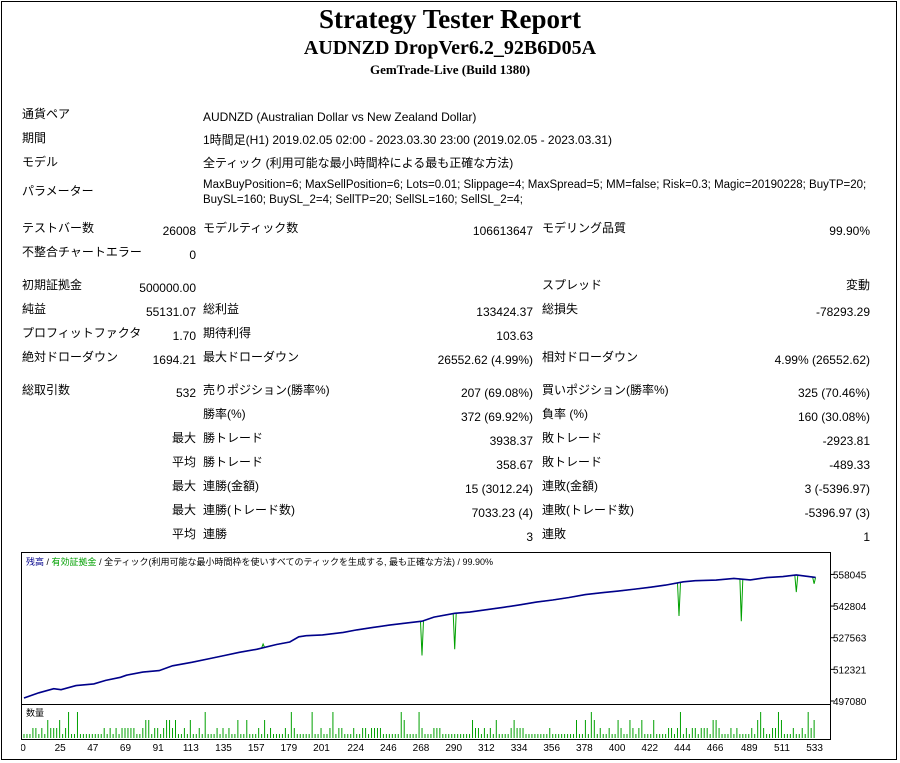 The image size is (900, 763). I want to click on x-tick-label: 312, so click(486, 748).